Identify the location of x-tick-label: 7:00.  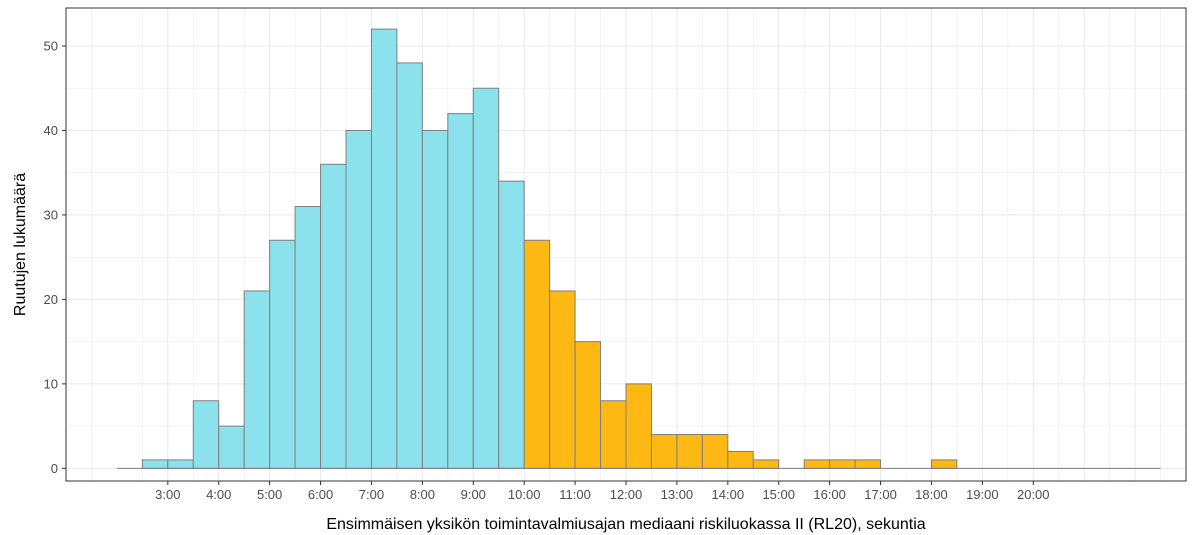
(371, 494).